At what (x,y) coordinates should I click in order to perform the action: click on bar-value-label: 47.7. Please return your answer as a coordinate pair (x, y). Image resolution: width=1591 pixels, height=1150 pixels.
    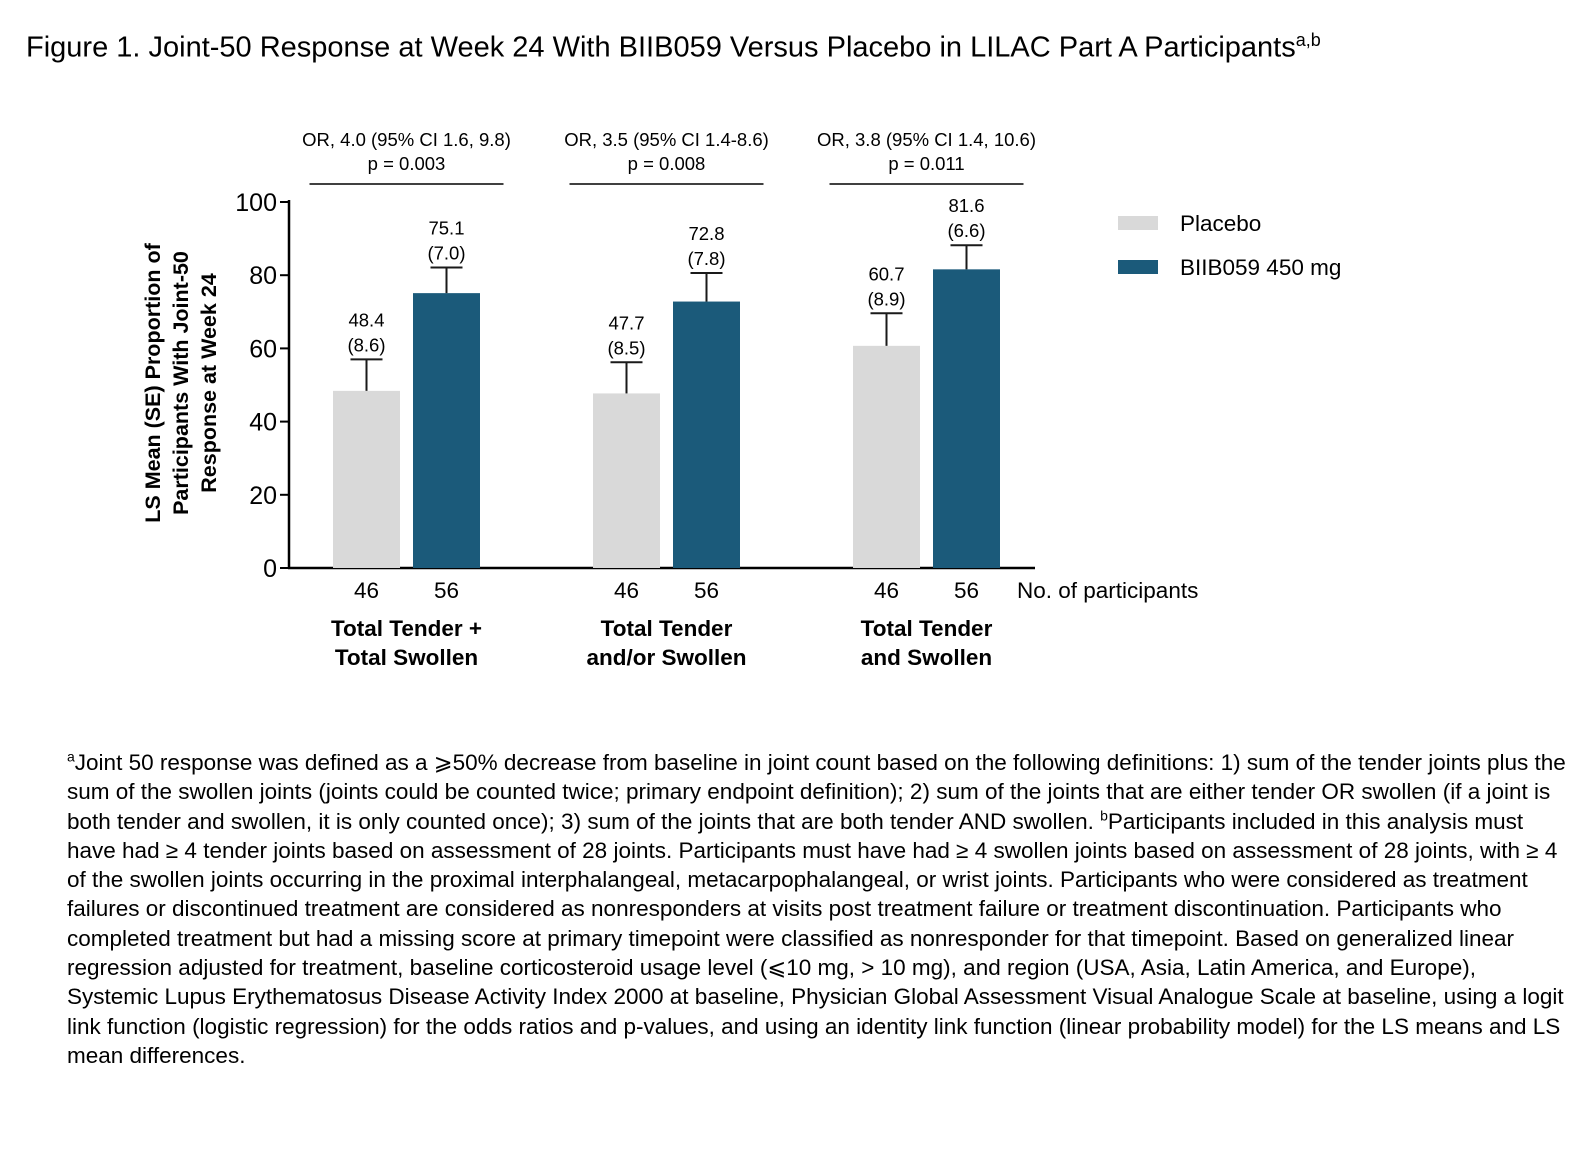
    Looking at the image, I should click on (626, 322).